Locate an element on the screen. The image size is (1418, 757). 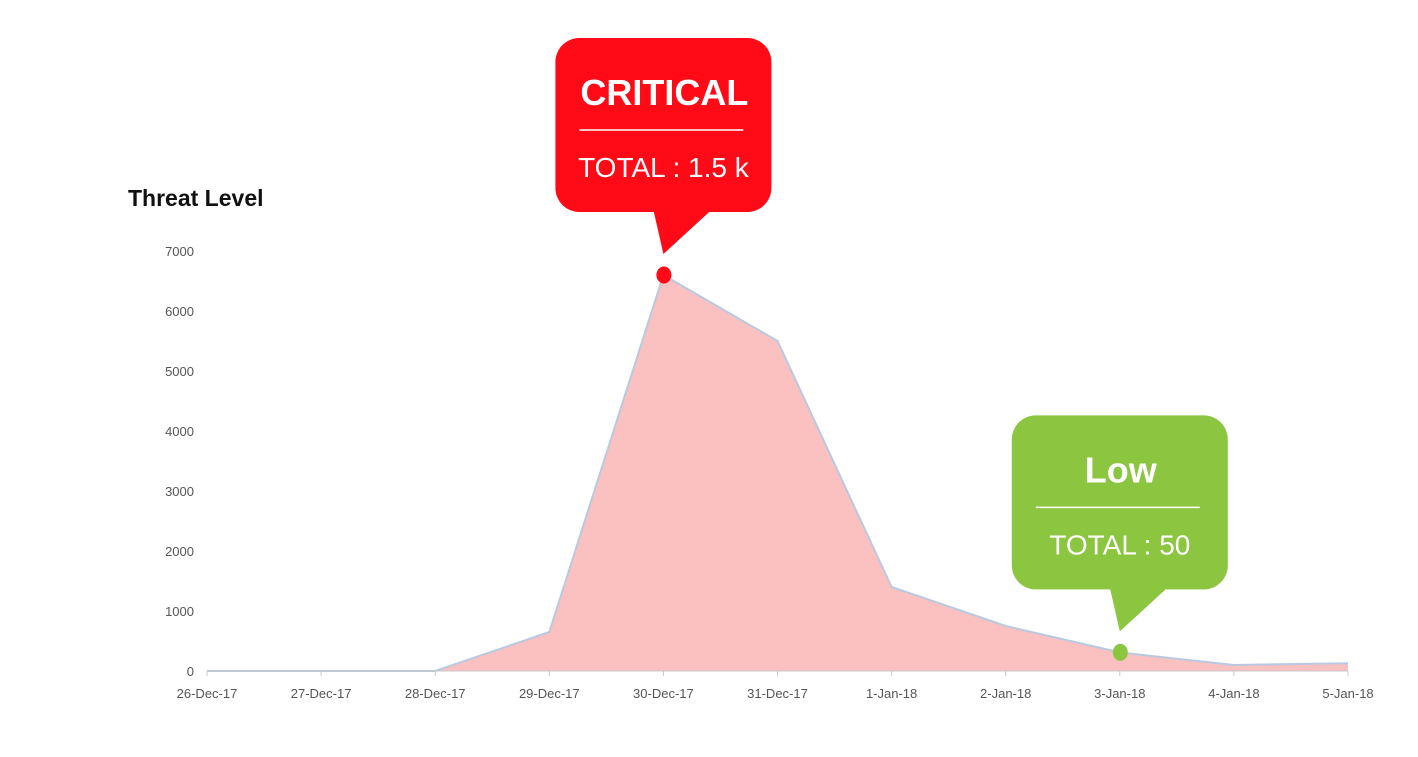
y-axis-title: Threat Level is located at coordinates (196, 198).